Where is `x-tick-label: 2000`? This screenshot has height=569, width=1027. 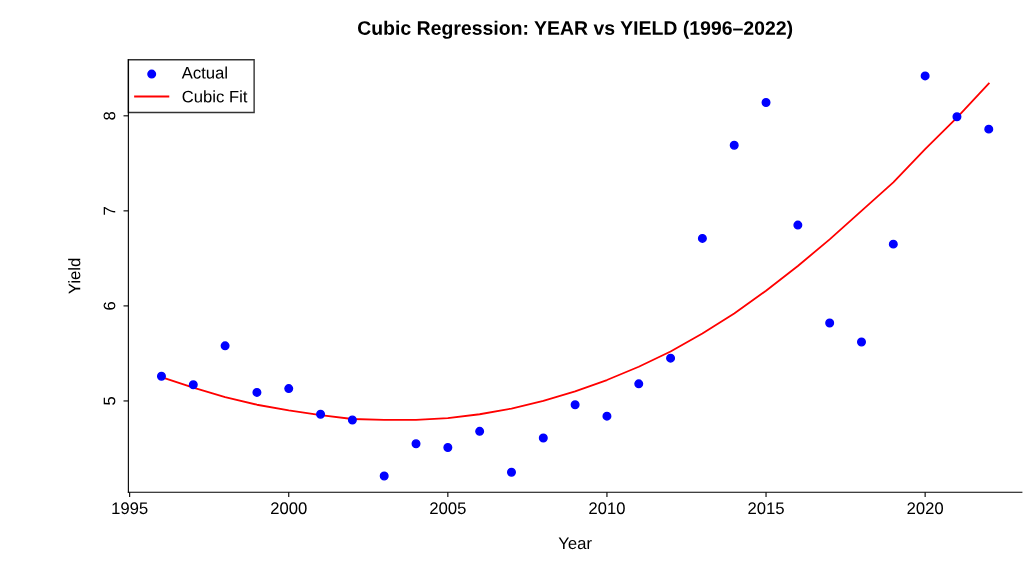 x-tick-label: 2000 is located at coordinates (289, 508).